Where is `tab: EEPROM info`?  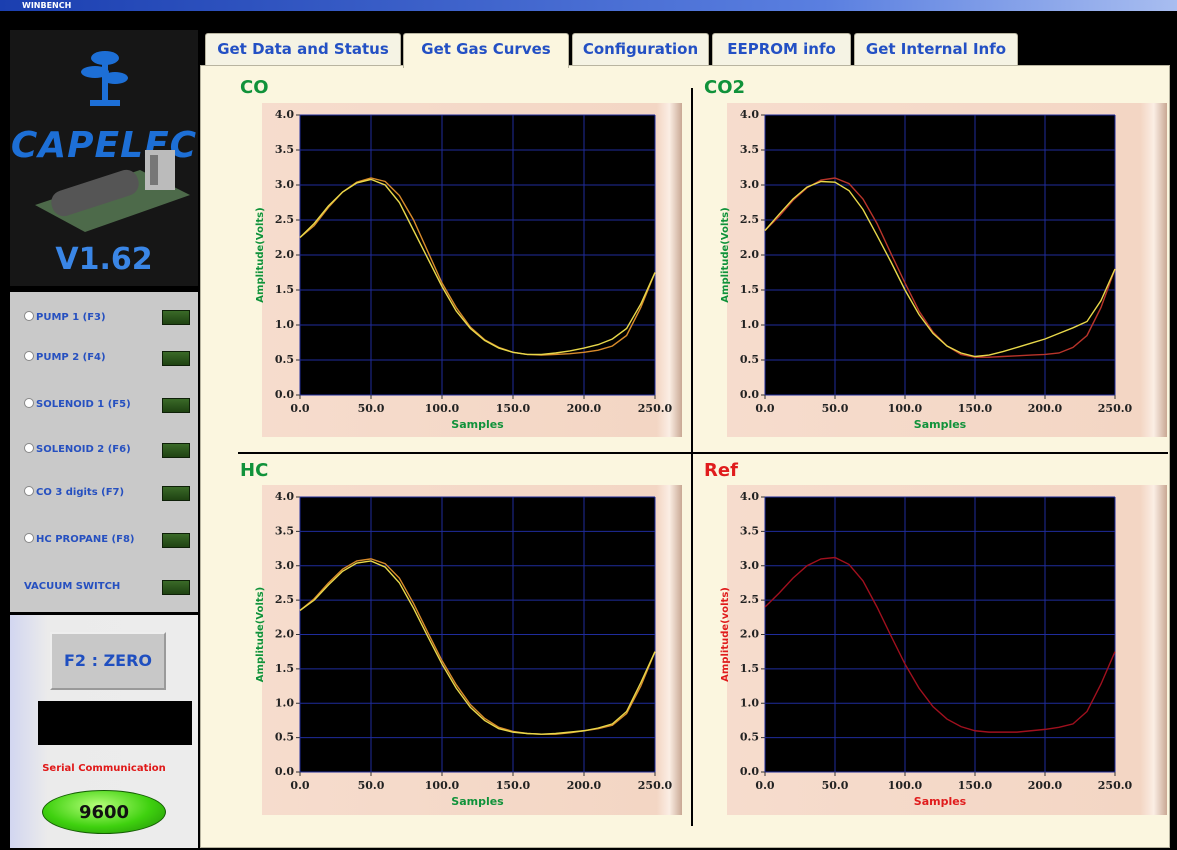
tab: EEPROM info is located at coordinates (781, 49).